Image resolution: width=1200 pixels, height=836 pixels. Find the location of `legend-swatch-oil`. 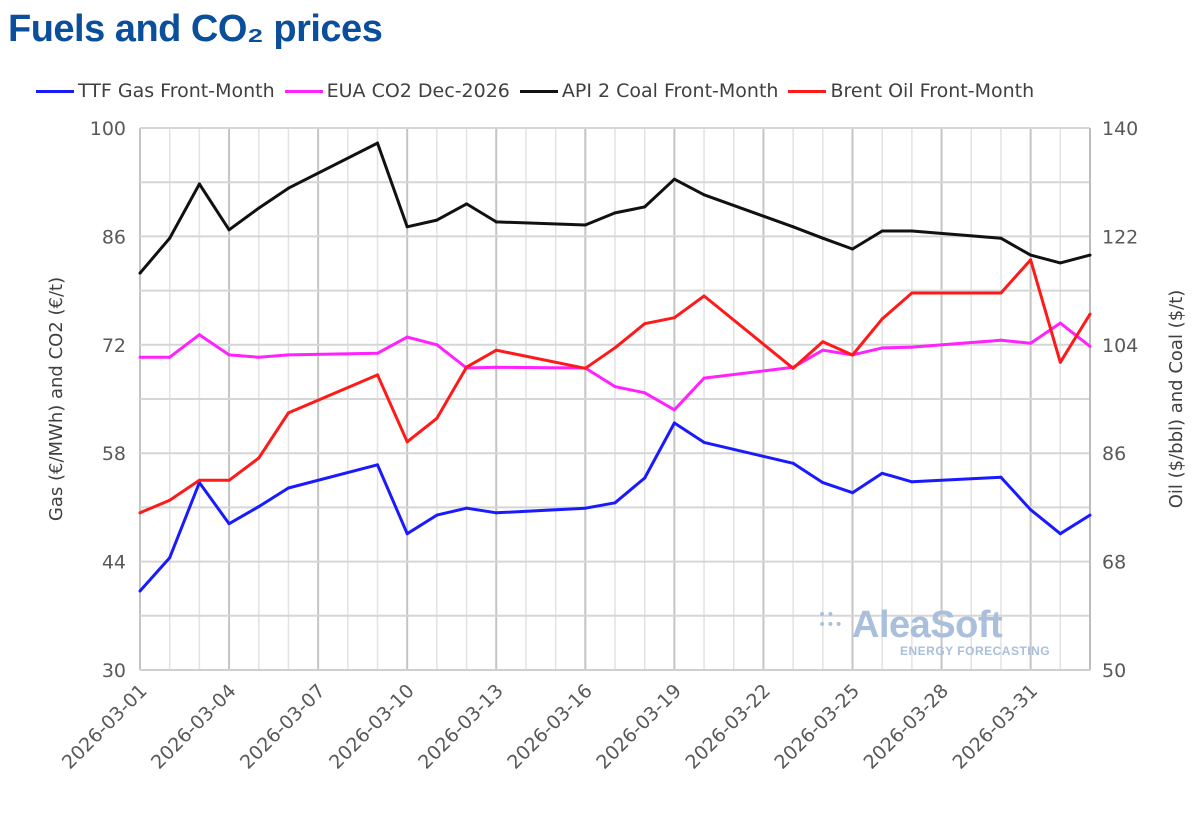

legend-swatch-oil is located at coordinates (807, 91).